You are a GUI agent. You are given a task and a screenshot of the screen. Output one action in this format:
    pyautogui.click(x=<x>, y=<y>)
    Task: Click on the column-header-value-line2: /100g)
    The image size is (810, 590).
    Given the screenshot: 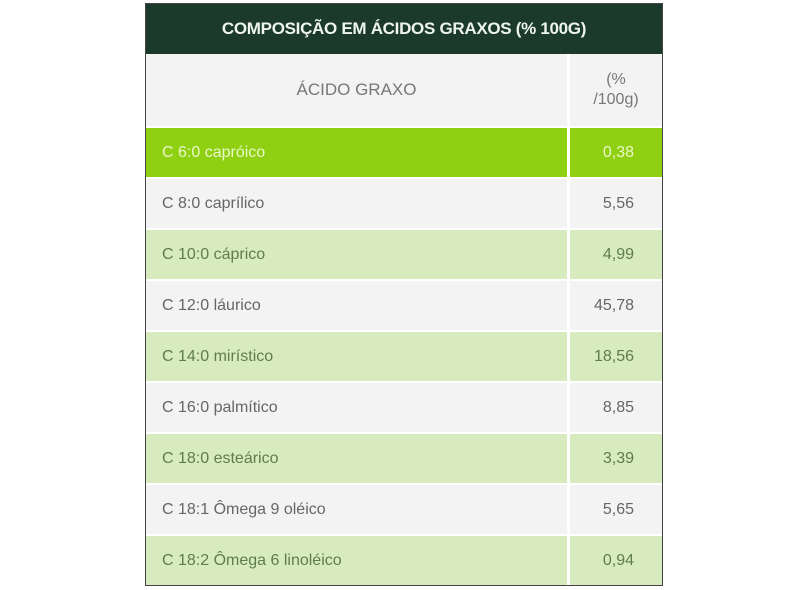 What is the action you would take?
    pyautogui.click(x=616, y=99)
    